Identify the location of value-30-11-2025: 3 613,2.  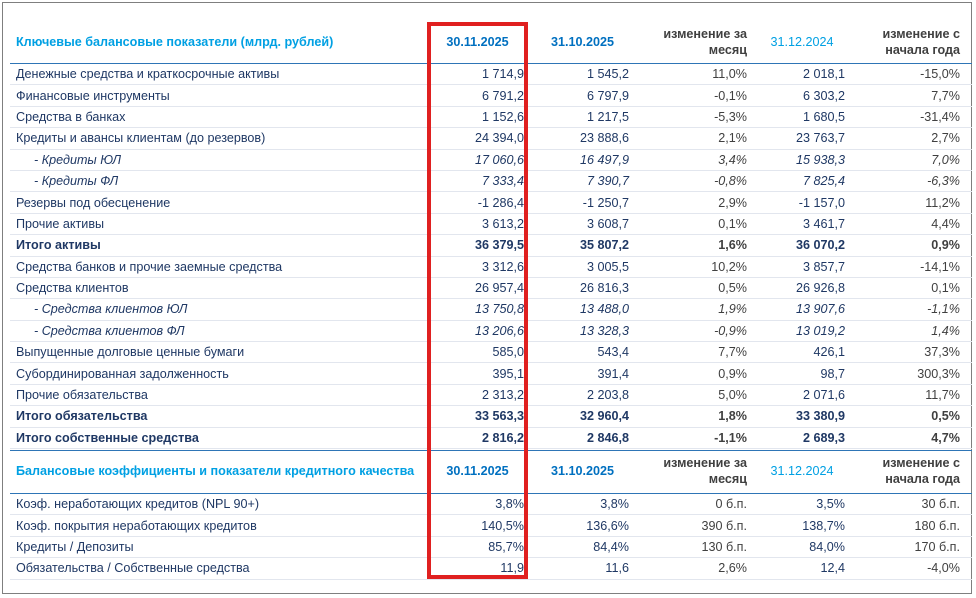
(502, 223).